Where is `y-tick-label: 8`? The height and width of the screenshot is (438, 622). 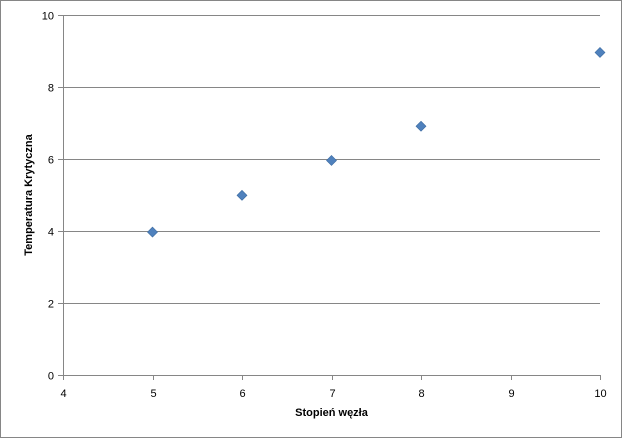 y-tick-label: 8 is located at coordinates (51, 89).